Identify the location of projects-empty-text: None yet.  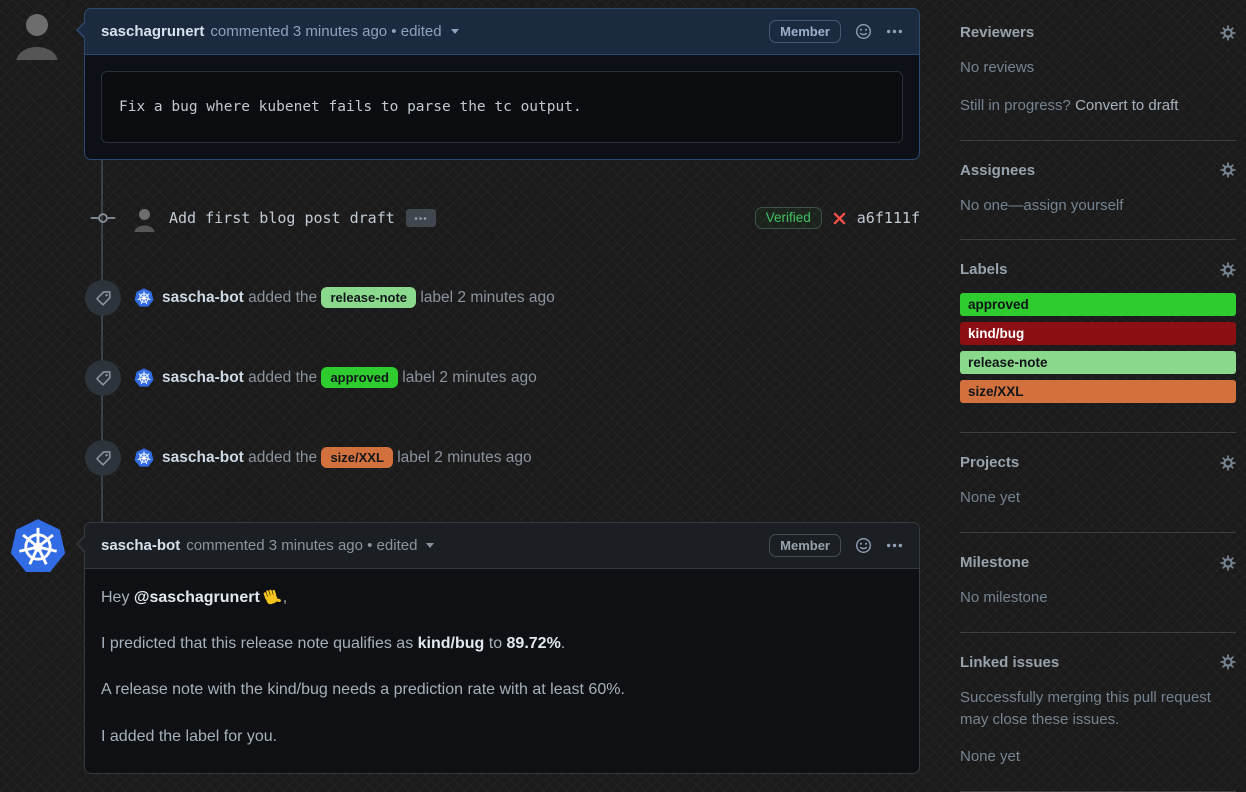
(990, 498).